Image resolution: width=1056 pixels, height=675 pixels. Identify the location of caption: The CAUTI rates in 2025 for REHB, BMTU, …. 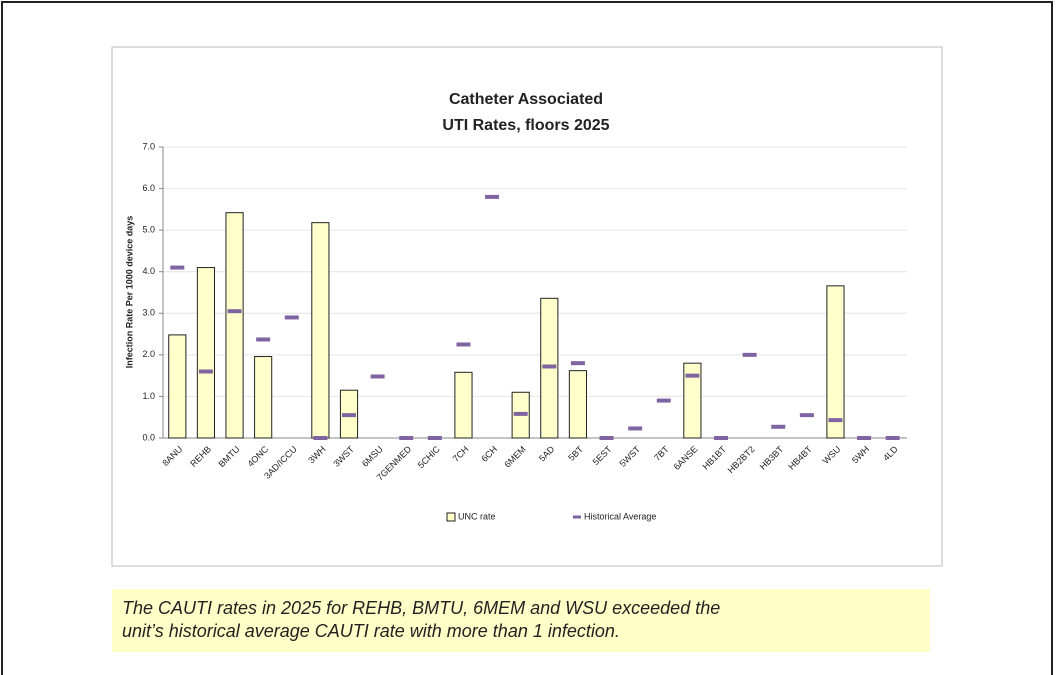
(521, 620).